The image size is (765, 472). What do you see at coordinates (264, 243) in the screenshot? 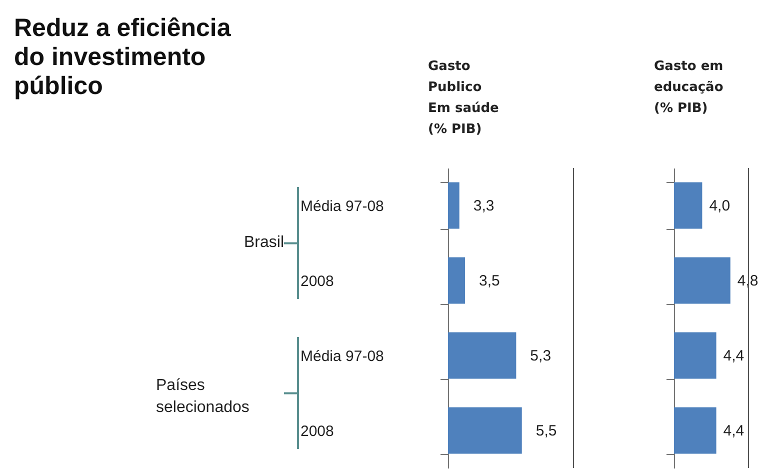
I see `text: Brasil` at bounding box center [264, 243].